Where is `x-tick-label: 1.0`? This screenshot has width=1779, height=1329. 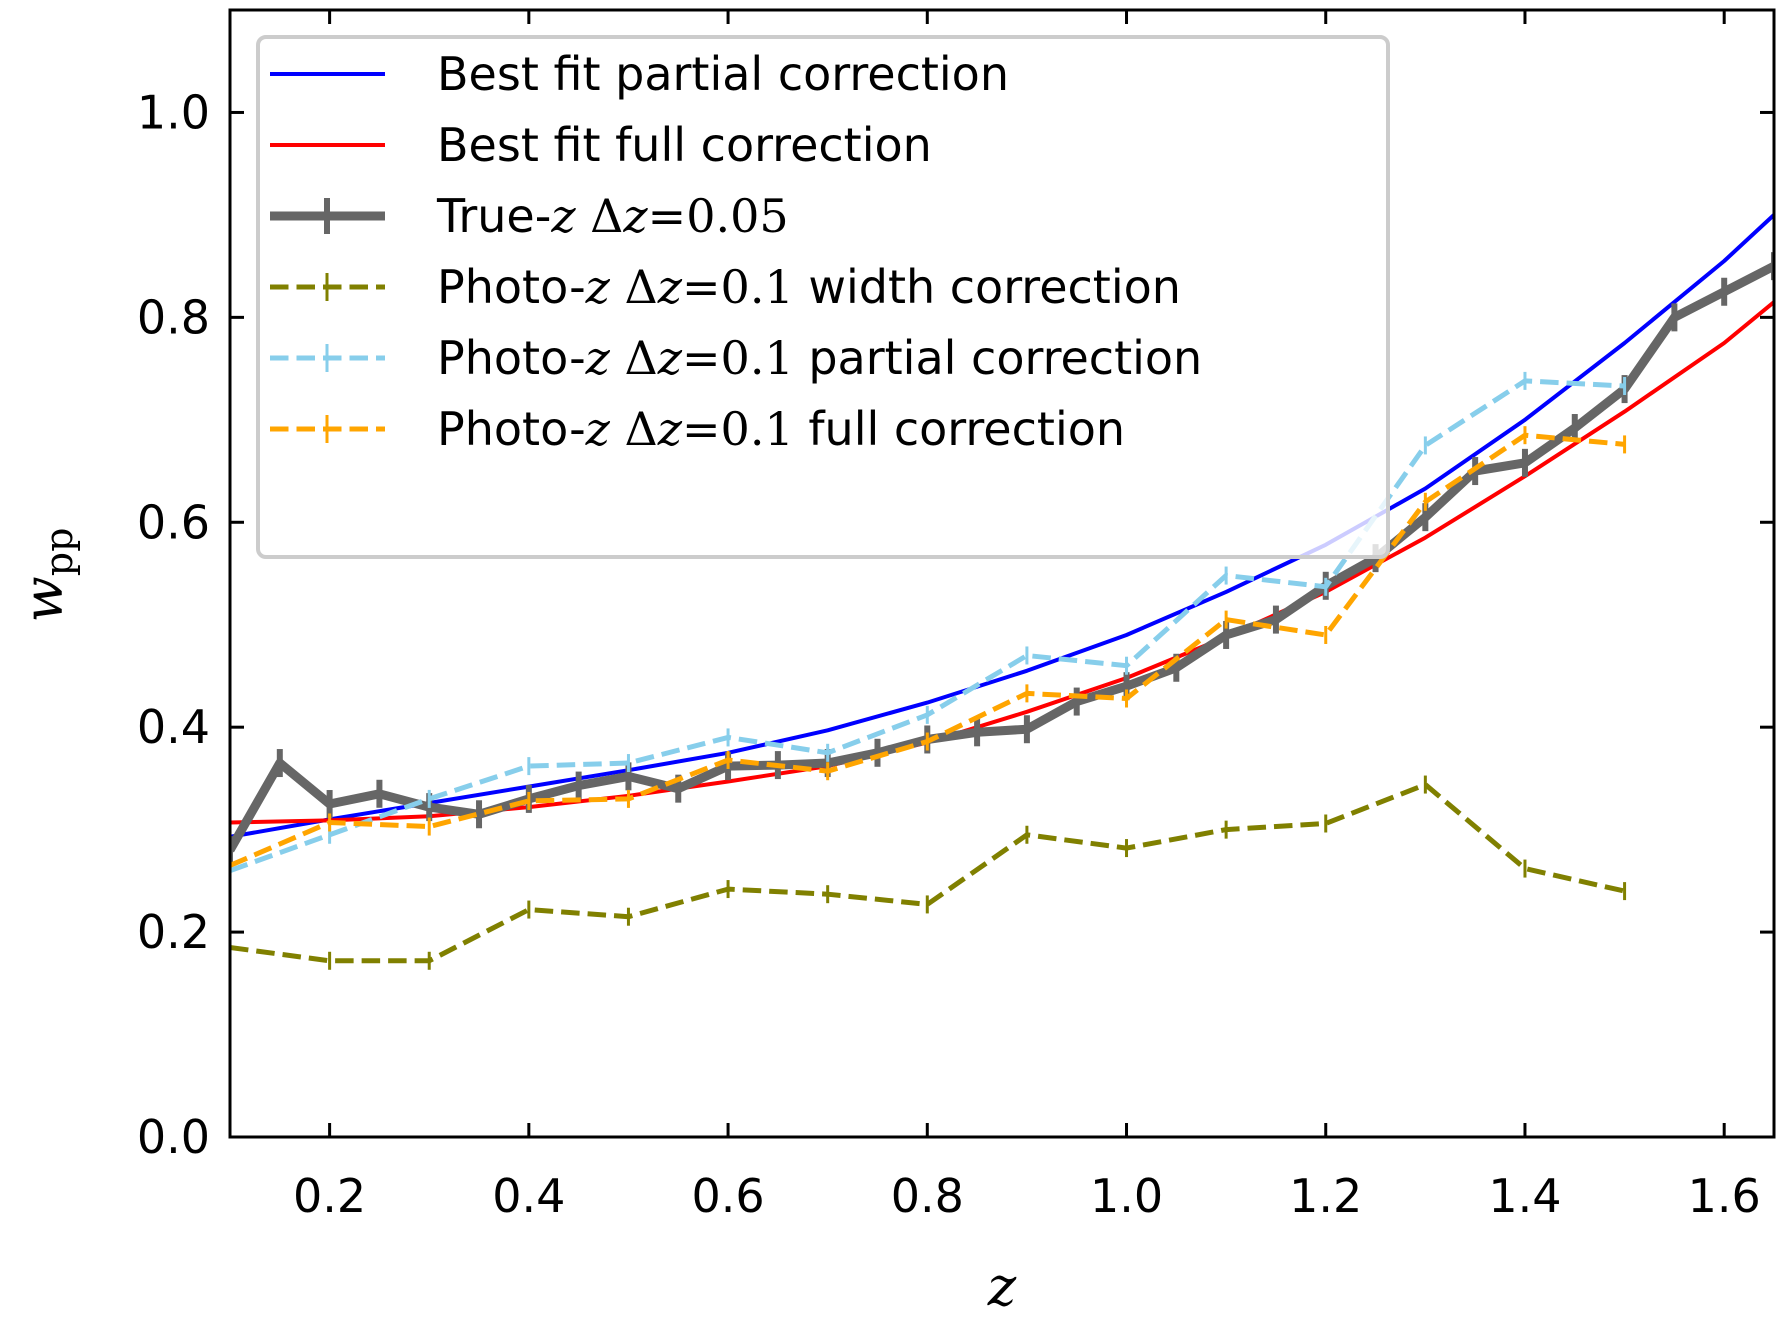
x-tick-label: 1.0 is located at coordinates (1126, 1196).